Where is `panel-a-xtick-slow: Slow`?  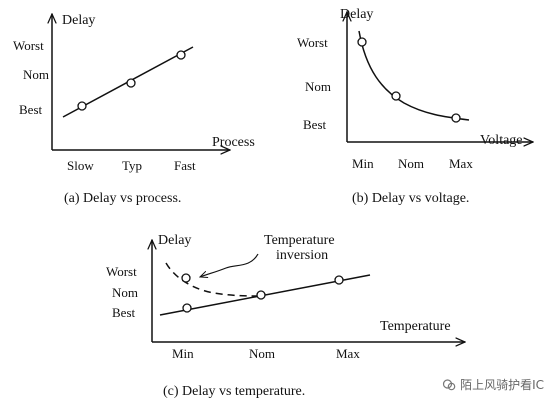
panel-a-xtick-slow: Slow is located at coordinates (80, 165).